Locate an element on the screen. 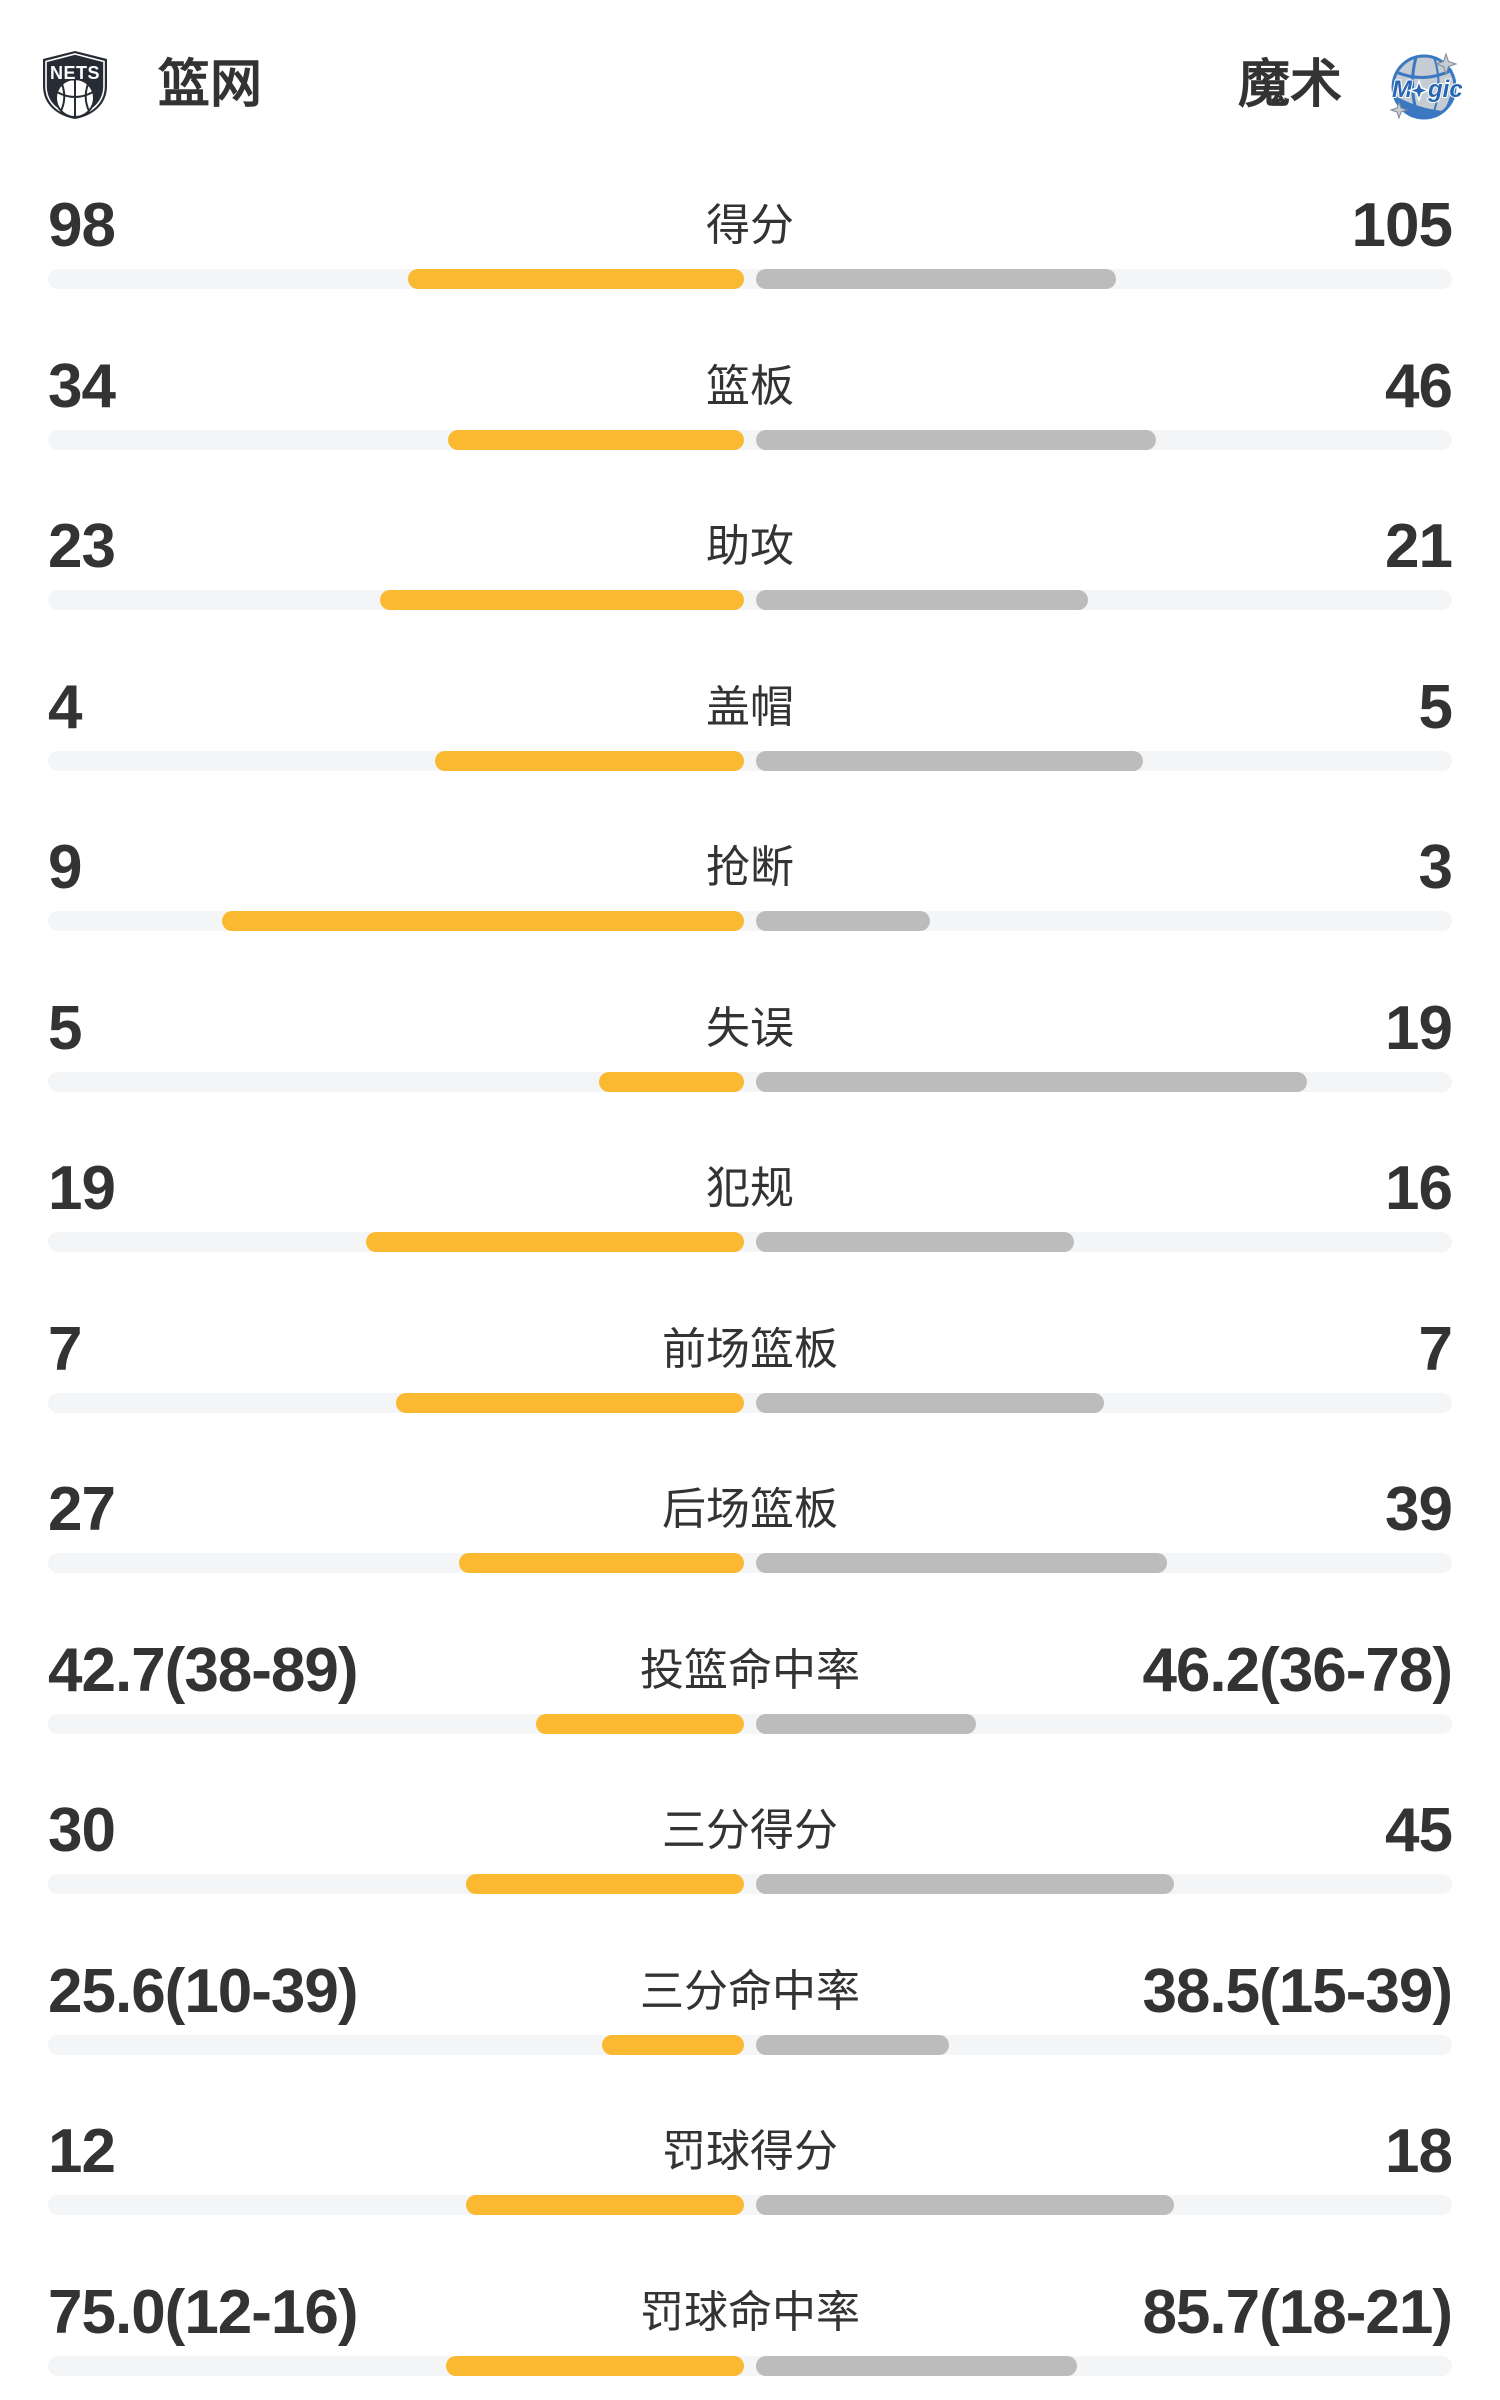 This screenshot has height=2400, width=1500. left-team-name: 篮网 is located at coordinates (210, 85).